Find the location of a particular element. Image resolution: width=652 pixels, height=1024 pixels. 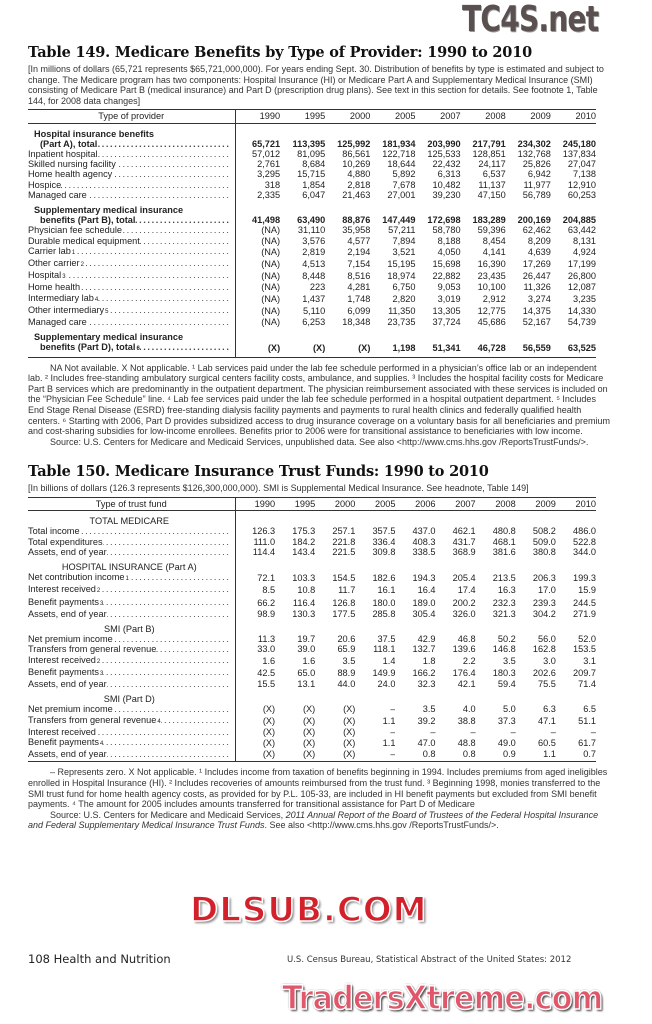

value-cell: 199.3 is located at coordinates (584, 578).